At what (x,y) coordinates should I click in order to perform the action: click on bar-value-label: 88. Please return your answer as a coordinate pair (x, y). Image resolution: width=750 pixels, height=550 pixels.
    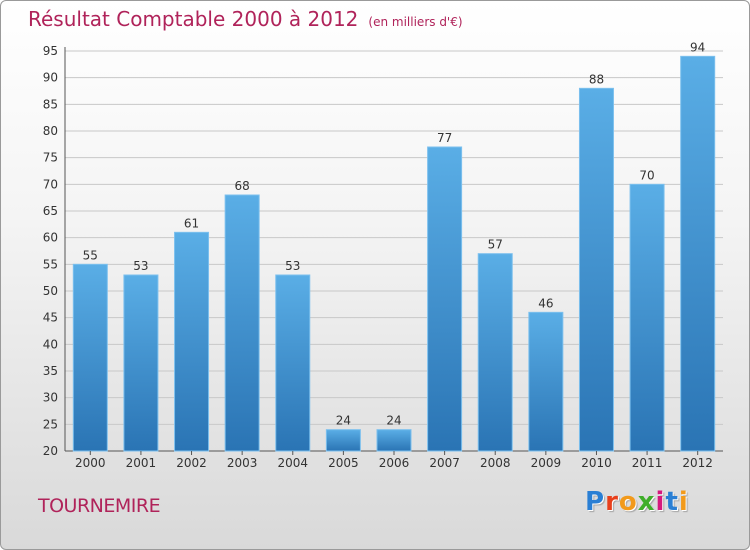
    Looking at the image, I should click on (596, 79).